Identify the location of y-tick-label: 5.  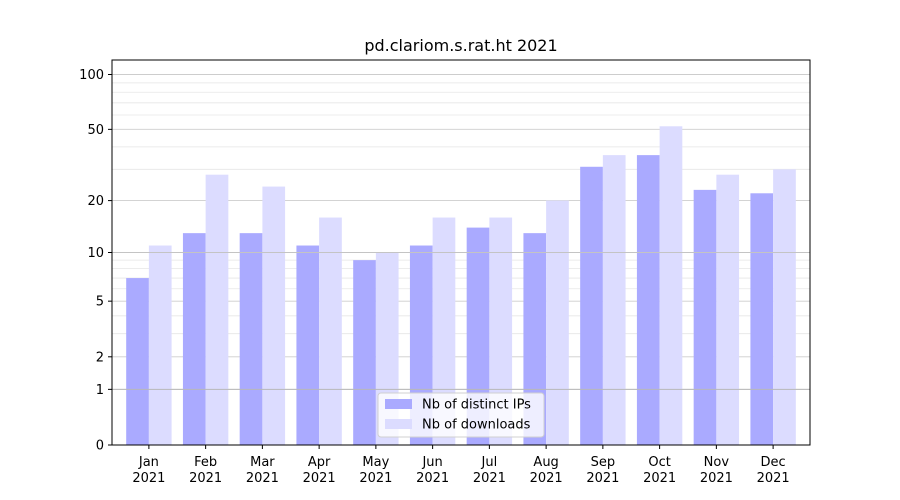
(100, 302).